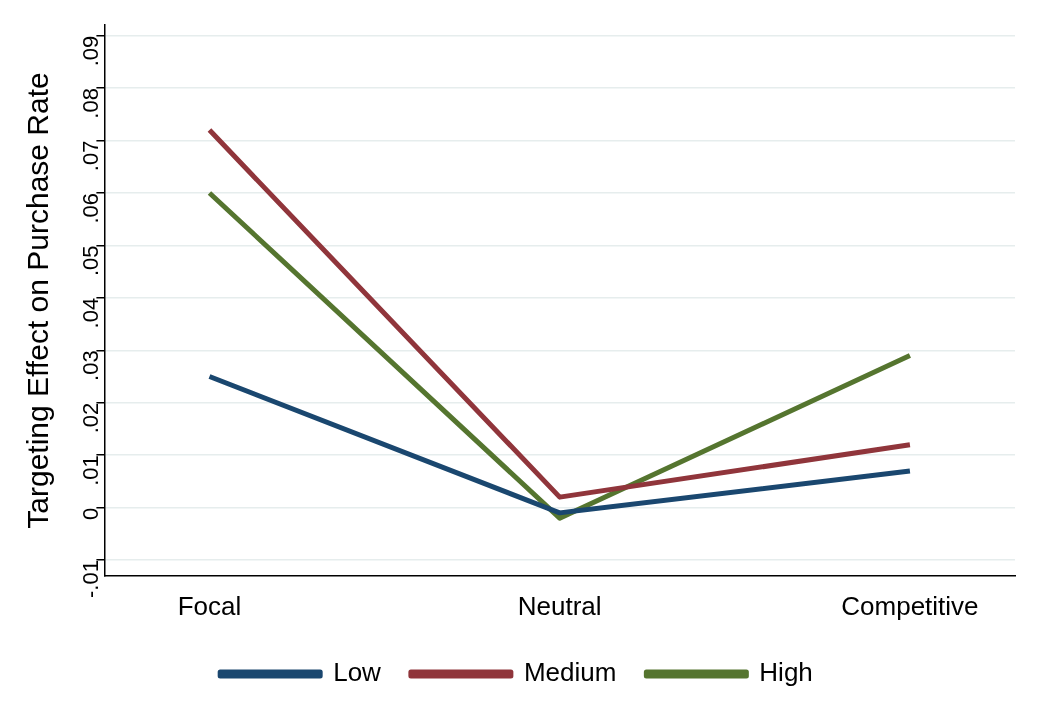 Image resolution: width=1038 pixels, height=710 pixels. I want to click on y-tick-label: .07, so click(91, 156).